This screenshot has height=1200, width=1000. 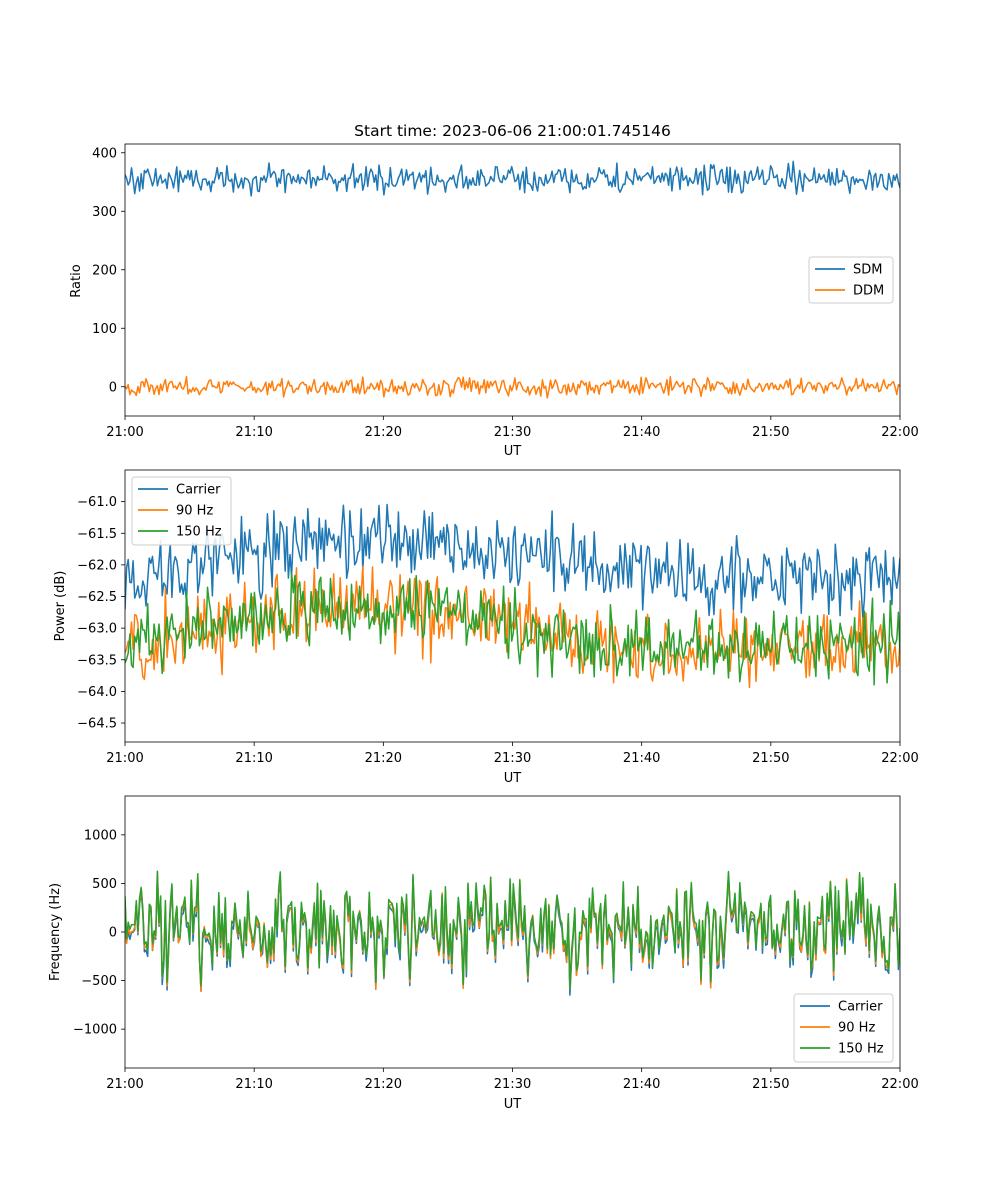 I want to click on power-legend-box, so click(x=181, y=511).